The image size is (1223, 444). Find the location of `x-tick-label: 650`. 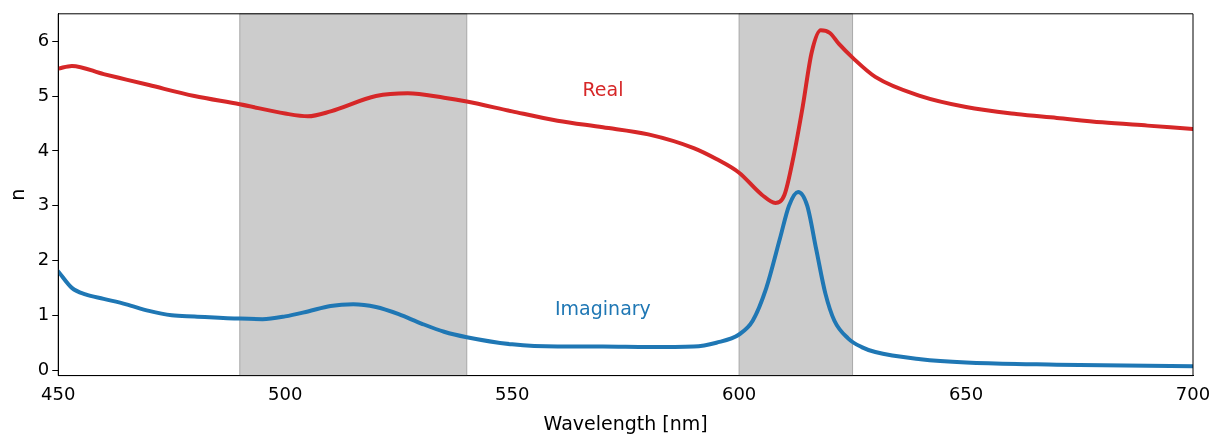

x-tick-label: 650 is located at coordinates (966, 394).